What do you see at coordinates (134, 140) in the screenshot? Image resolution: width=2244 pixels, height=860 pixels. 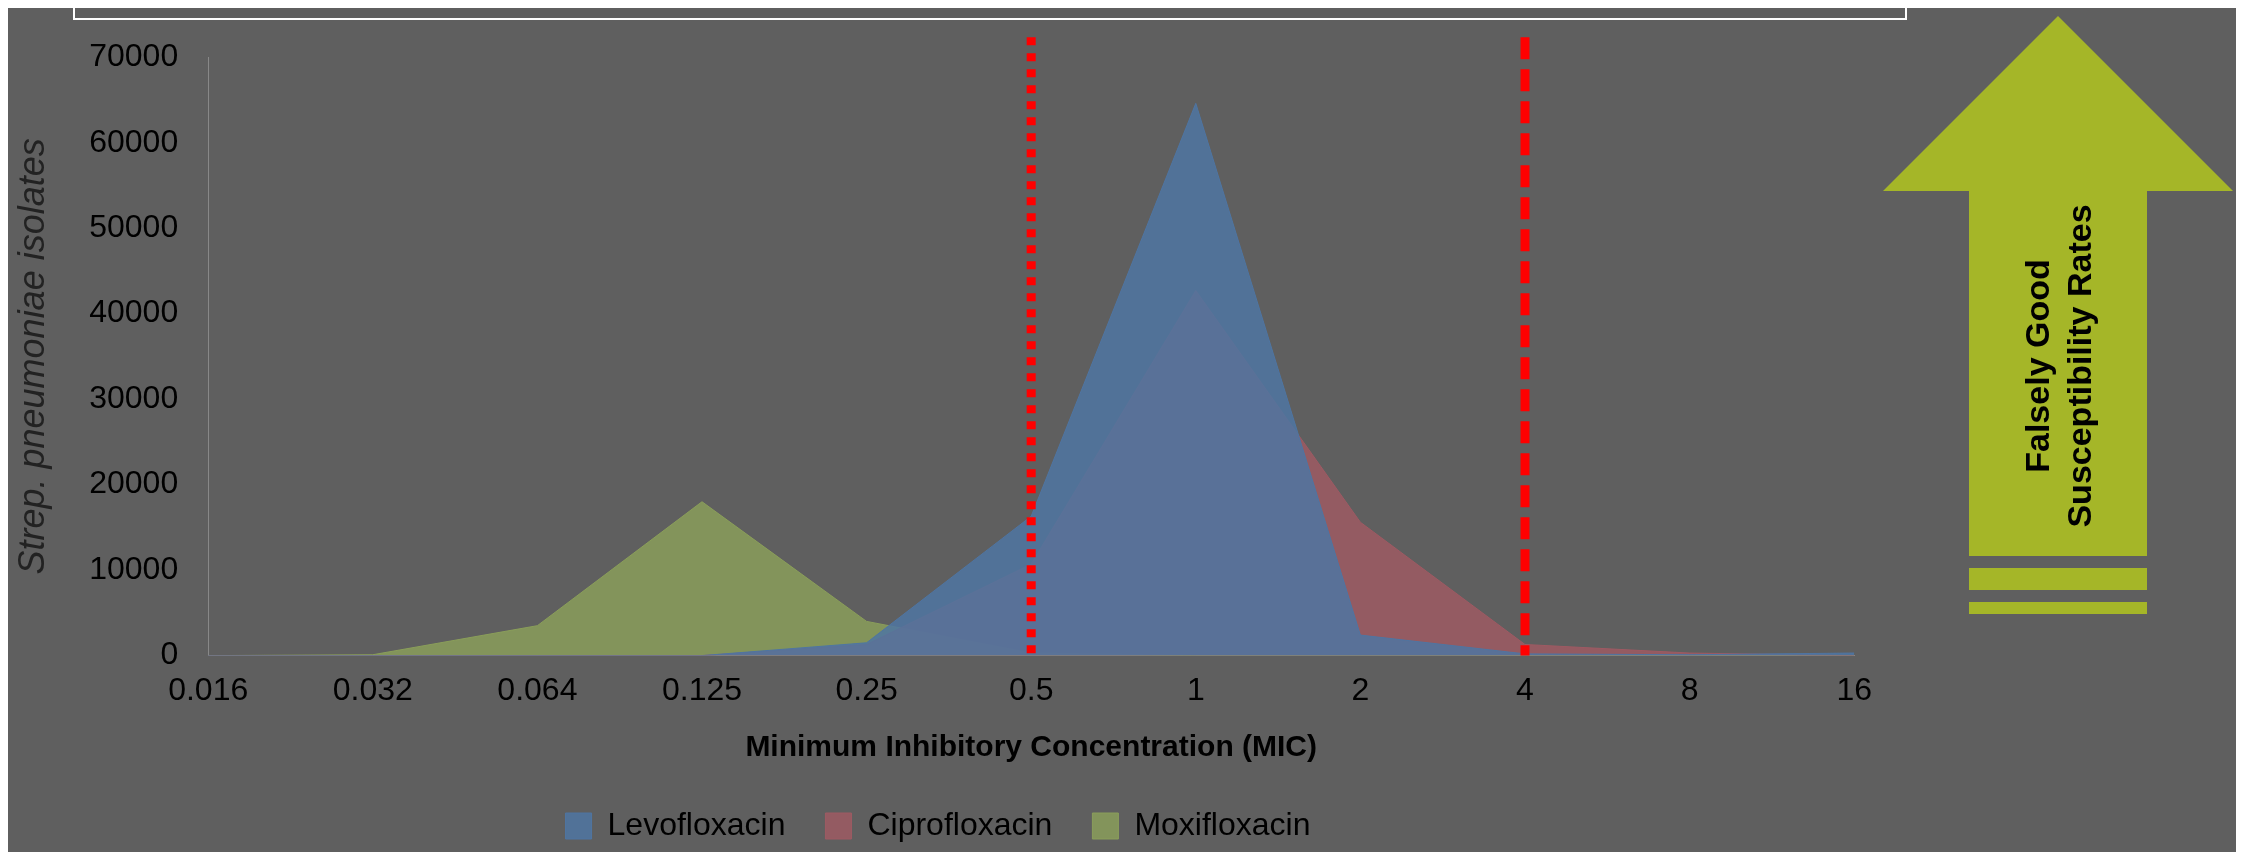 I see `y-tick-label: 60000` at bounding box center [134, 140].